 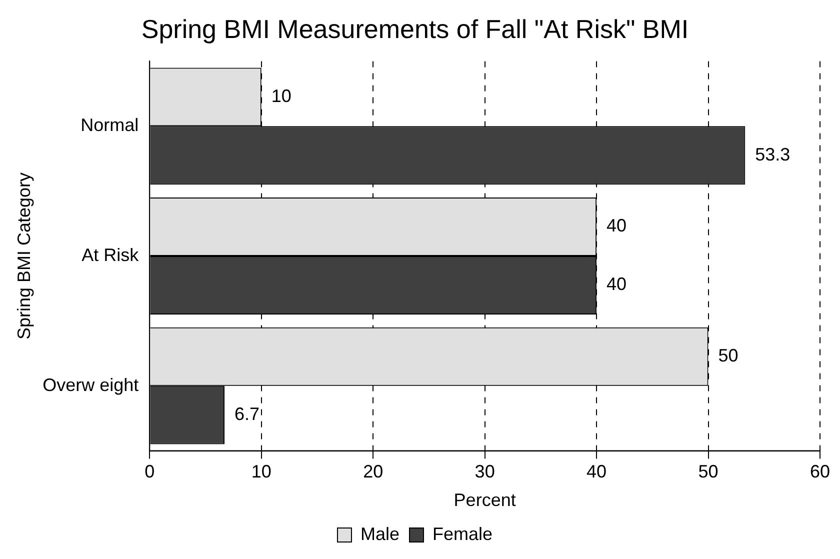 What do you see at coordinates (415, 29) in the screenshot?
I see `chart-title: Spring BMI Measurements of Fall "At Risk" BMI` at bounding box center [415, 29].